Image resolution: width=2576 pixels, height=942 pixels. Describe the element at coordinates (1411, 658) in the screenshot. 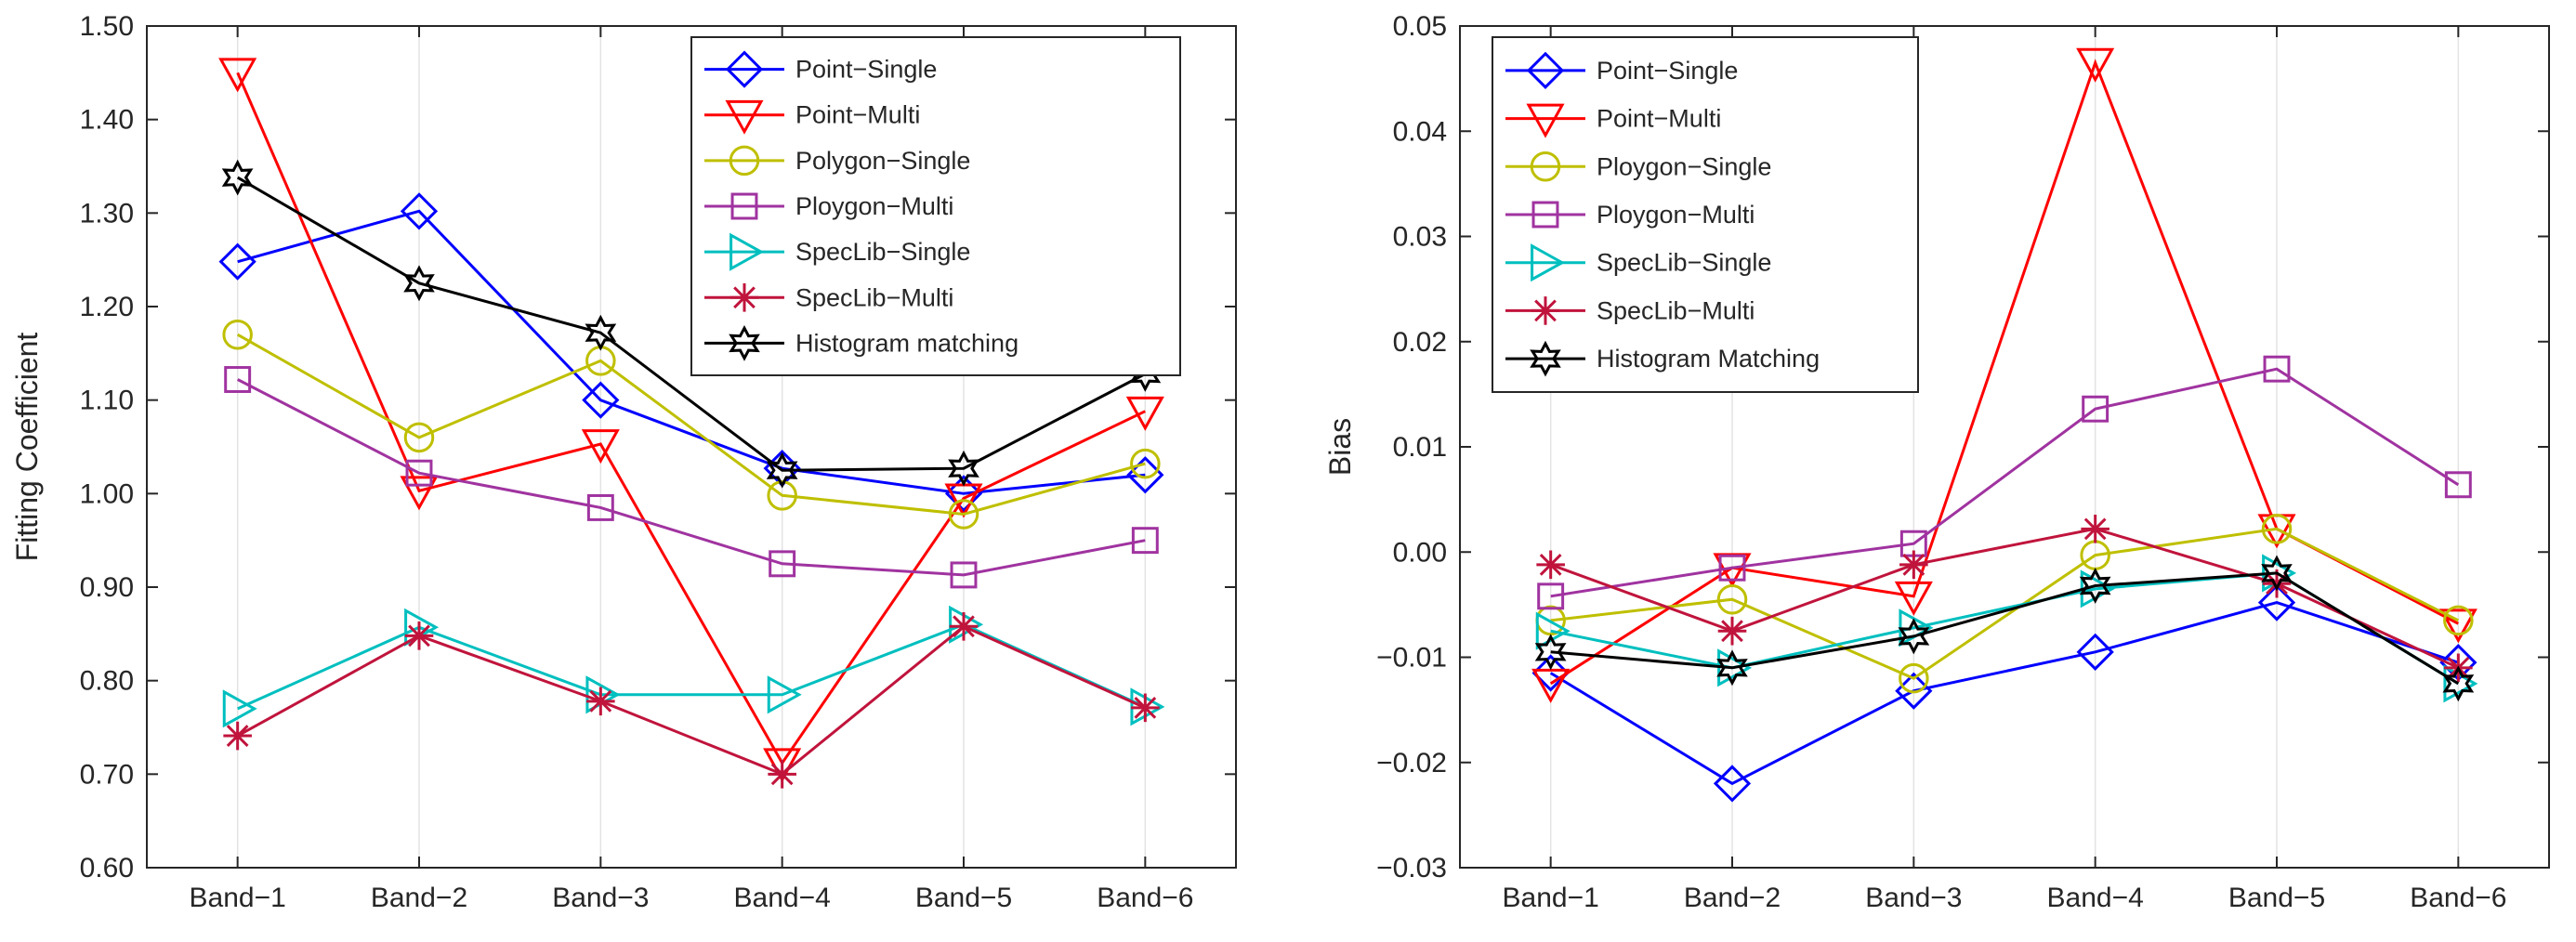

I see `y-tick-label: −0.01` at that location.